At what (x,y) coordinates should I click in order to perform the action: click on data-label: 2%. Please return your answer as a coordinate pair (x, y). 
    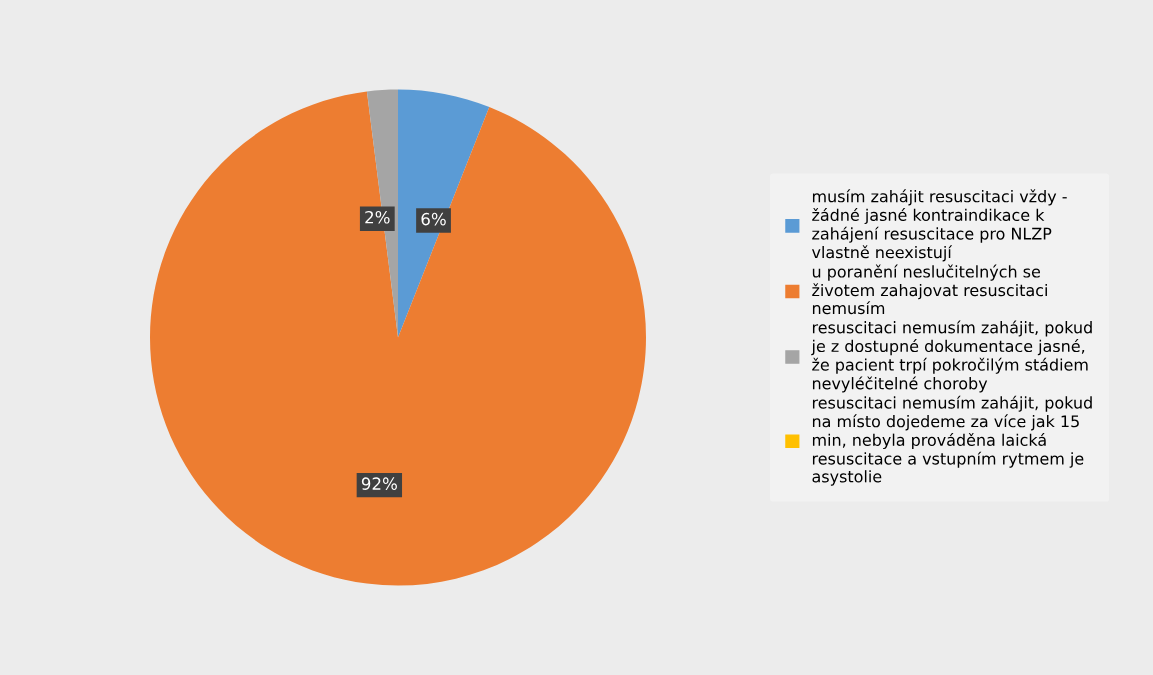
    Looking at the image, I should click on (377, 217).